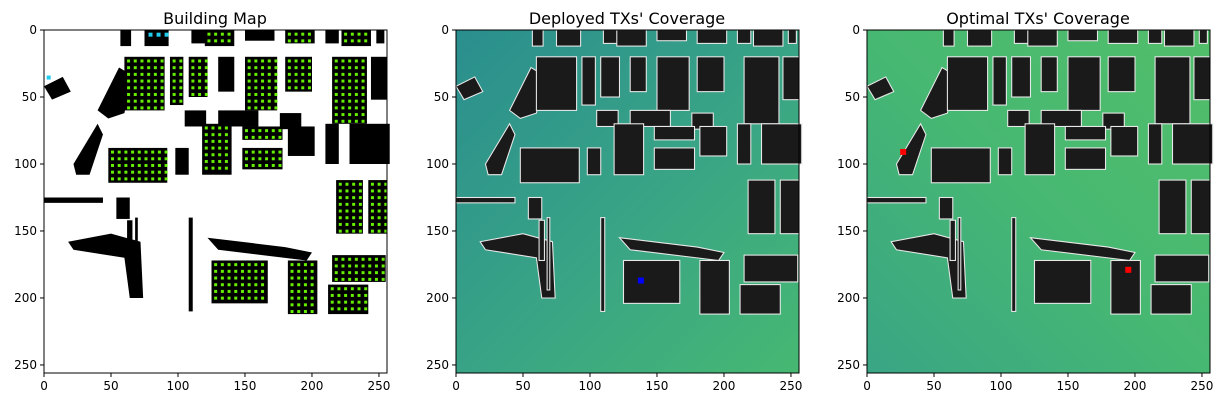 The height and width of the screenshot is (407, 1224). I want to click on x-tick-label: 150, so click(657, 386).